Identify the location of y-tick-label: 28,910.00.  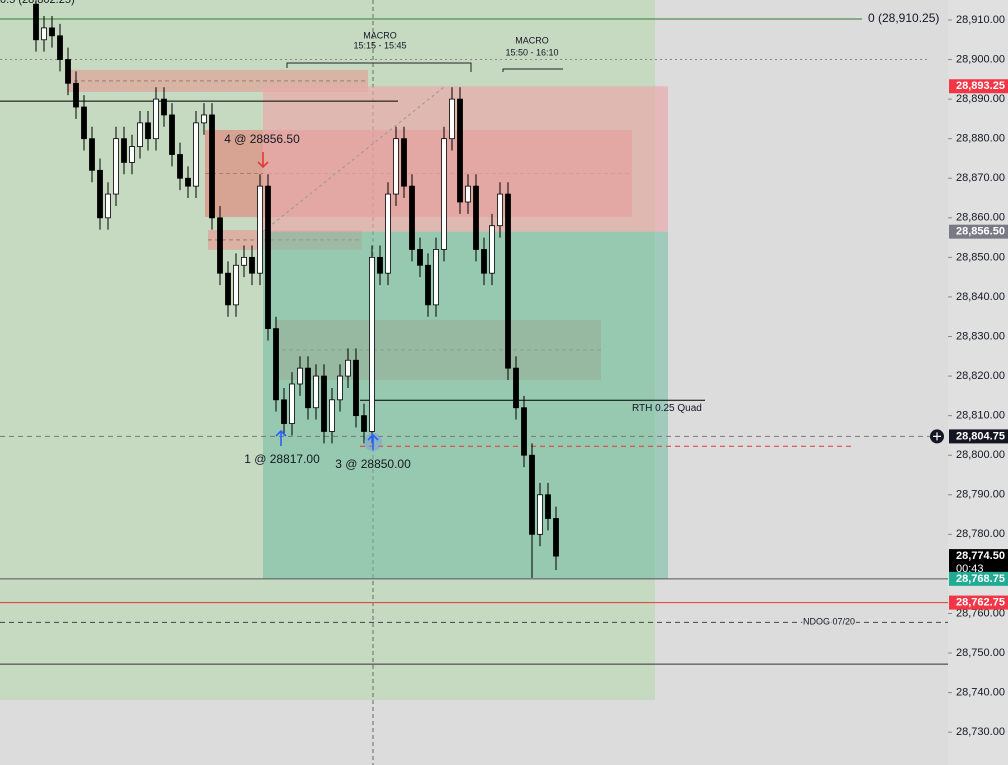
(980, 20).